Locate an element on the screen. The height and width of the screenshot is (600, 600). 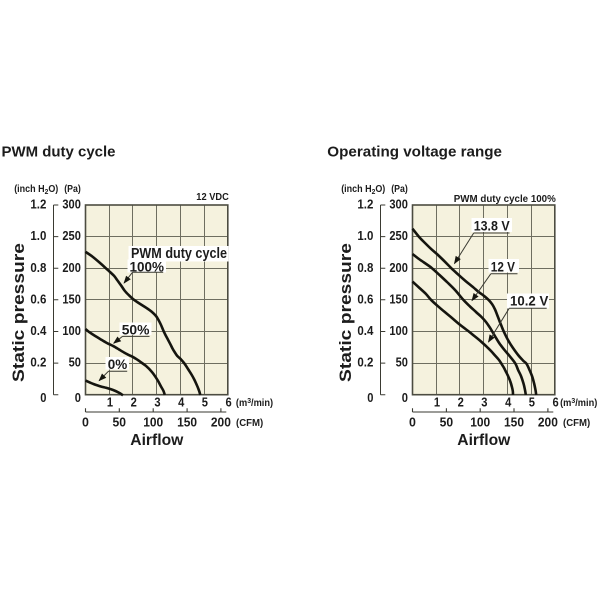
svg-text: 13.8 V is located at coordinates (492, 225).